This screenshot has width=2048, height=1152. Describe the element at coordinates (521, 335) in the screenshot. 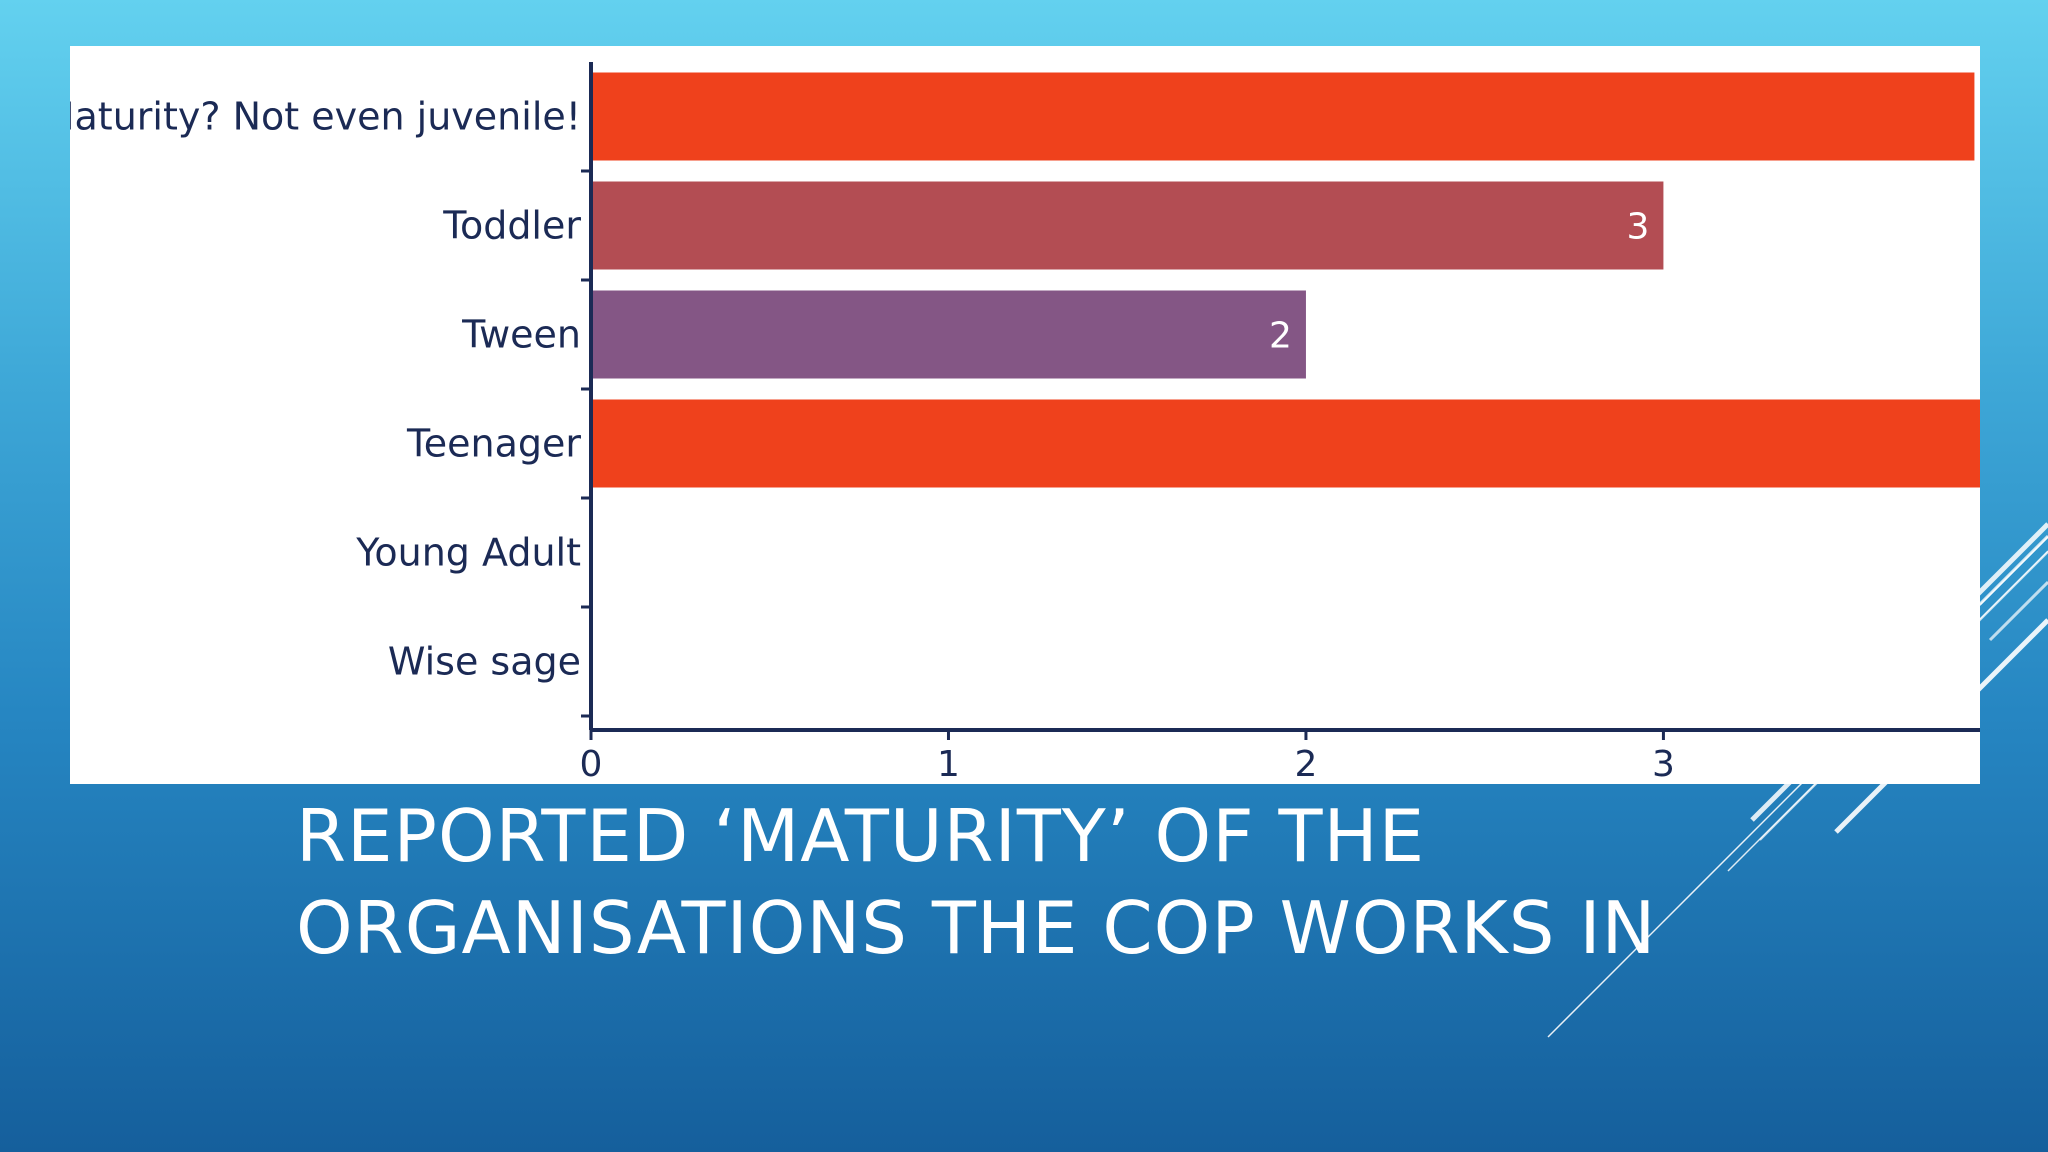

I see `category-label: Tween` at that location.